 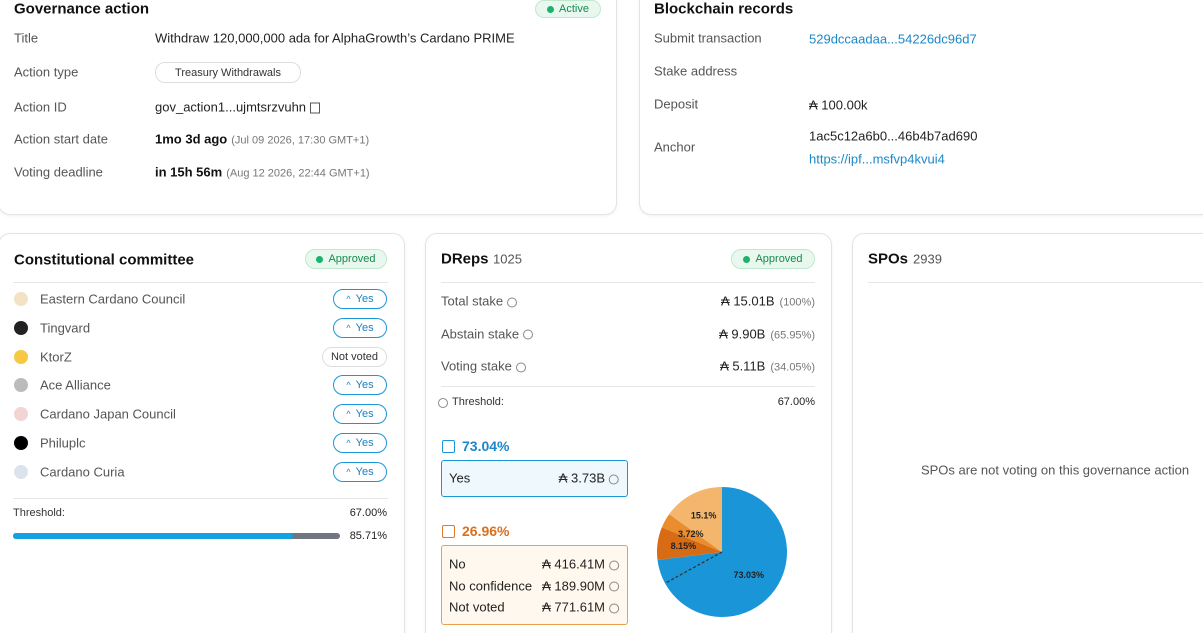 What do you see at coordinates (724, 9) in the screenshot?
I see `card-title: Blockchain records` at bounding box center [724, 9].